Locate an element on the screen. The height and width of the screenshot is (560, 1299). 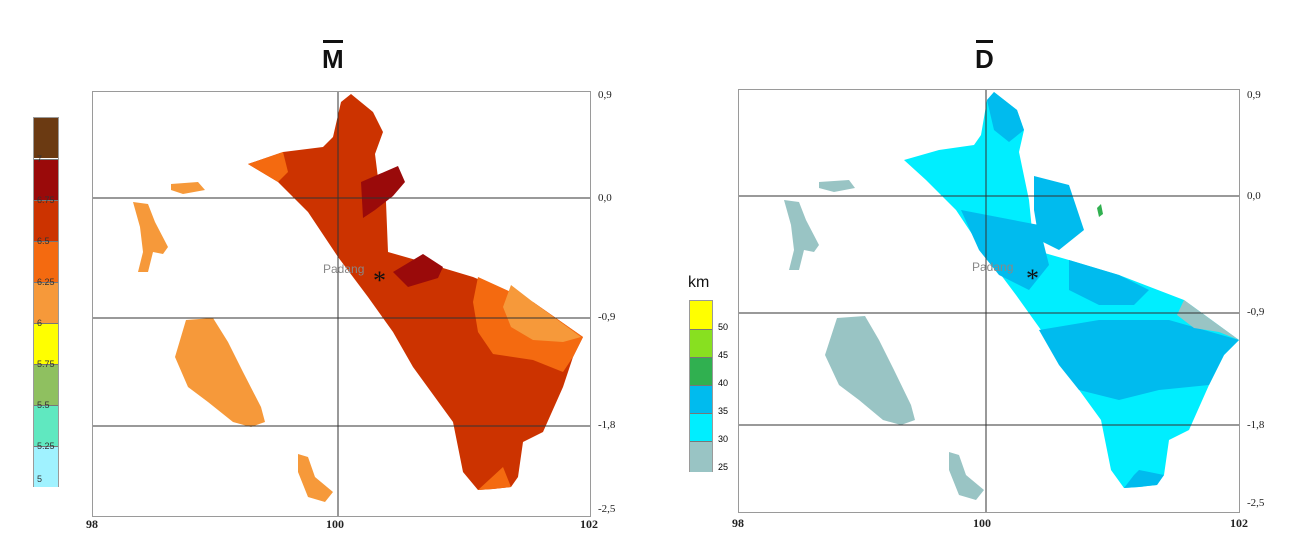
legend-label: 5.75 is located at coordinates (46, 364).